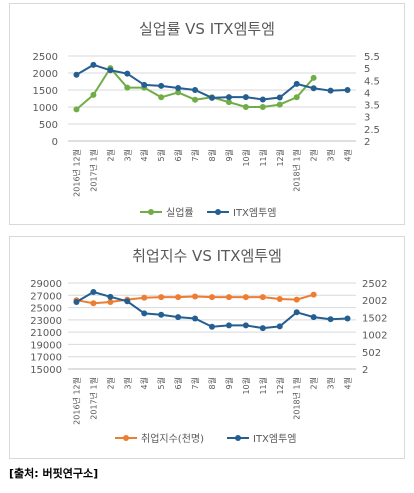  I want to click on x-axis-category-label: 2017년 1월, so click(93, 170).